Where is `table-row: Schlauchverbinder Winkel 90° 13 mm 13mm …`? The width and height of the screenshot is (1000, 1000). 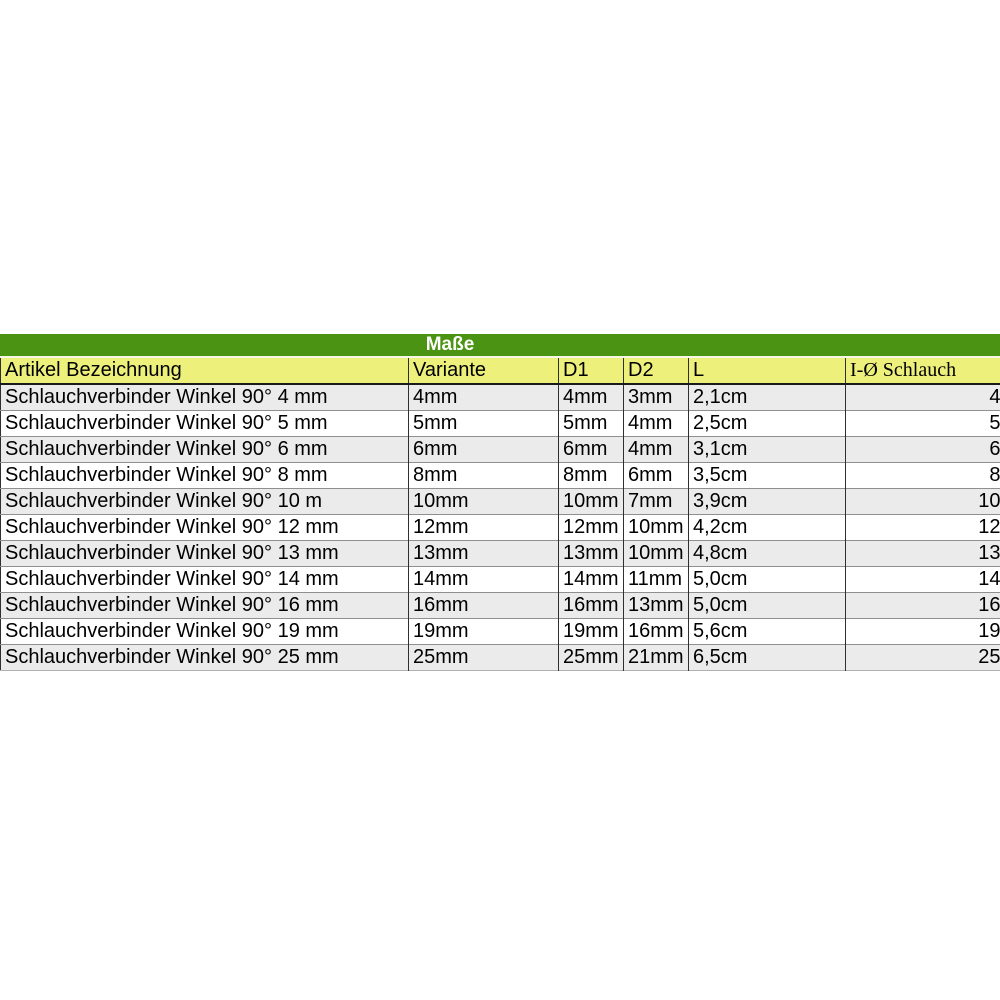 table-row: Schlauchverbinder Winkel 90° 13 mm 13mm … is located at coordinates (500, 553).